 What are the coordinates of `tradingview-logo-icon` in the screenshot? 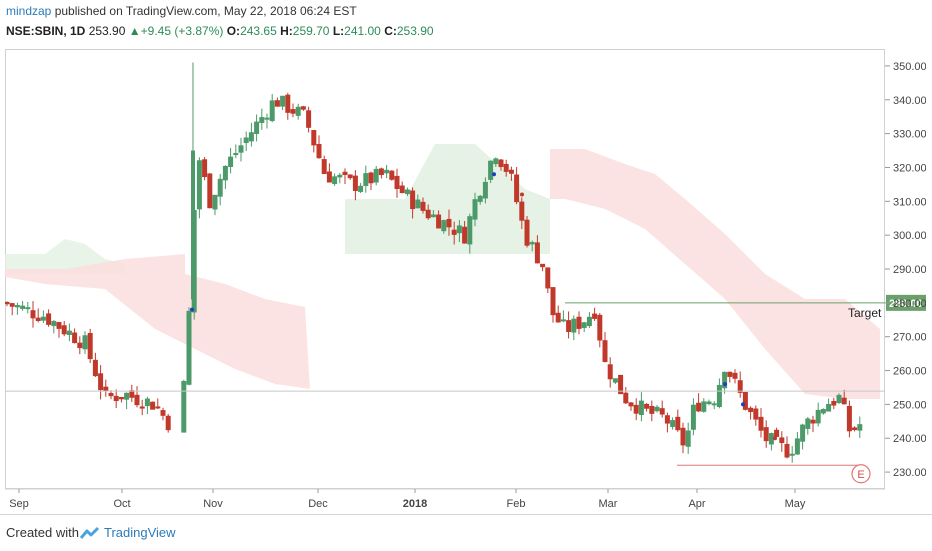 It's located at (90, 532).